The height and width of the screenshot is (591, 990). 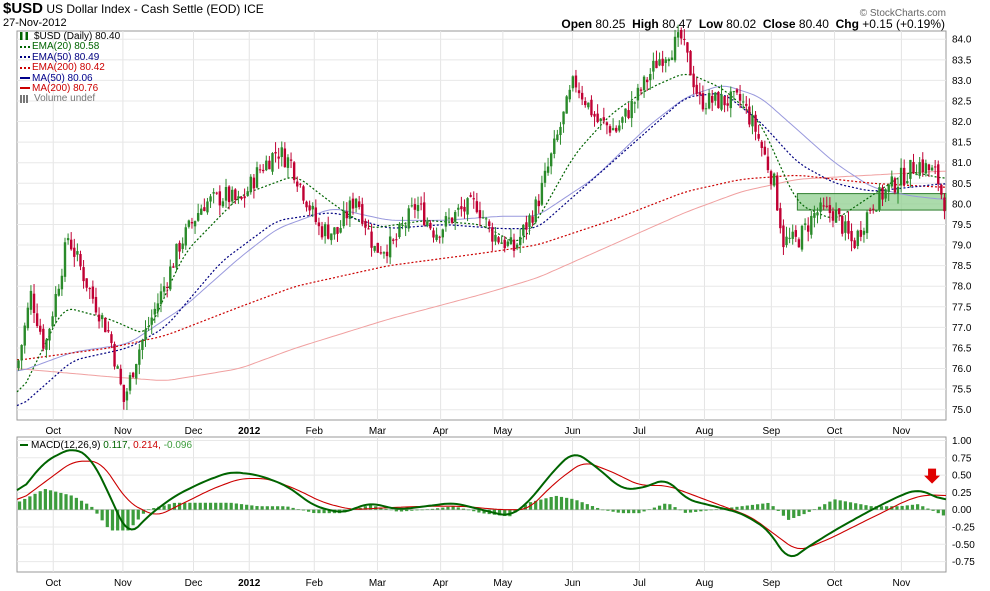 I want to click on price-y-tick-label: 79.5, so click(x=962, y=225).